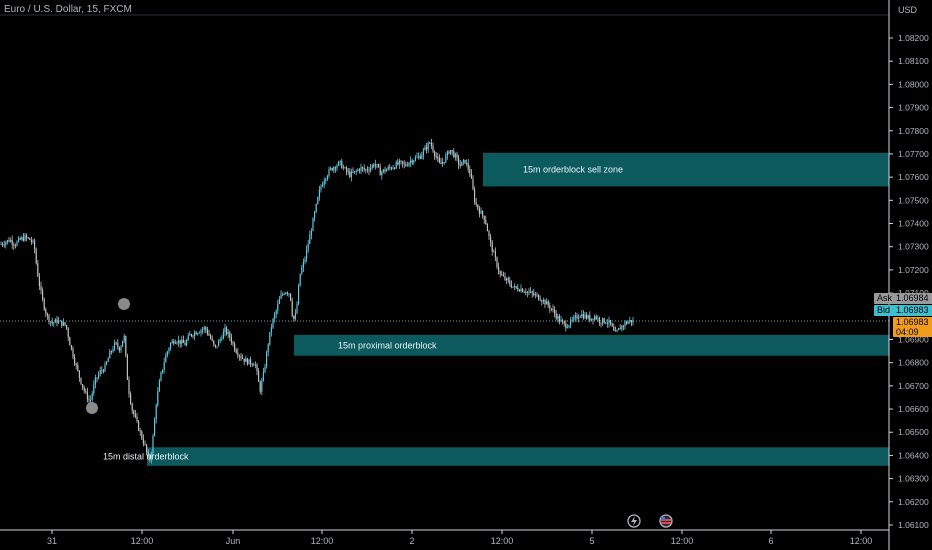  Describe the element at coordinates (124, 304) in the screenshot. I see `swing-high-marker` at that location.